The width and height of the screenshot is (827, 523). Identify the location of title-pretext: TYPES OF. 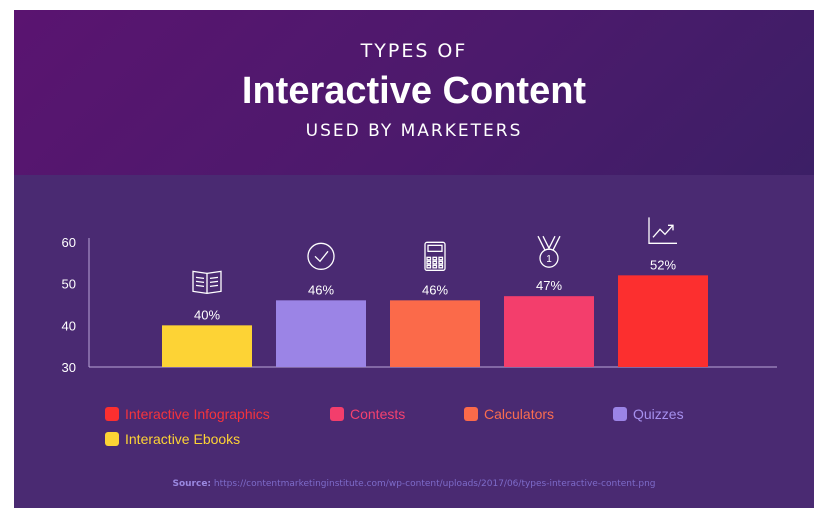
(414, 51).